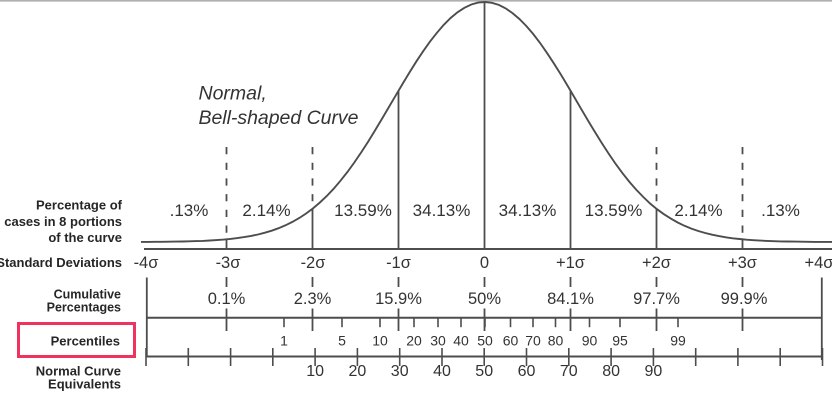 The image size is (832, 405). Describe the element at coordinates (570, 263) in the screenshot. I see `svg-text: +1σ` at that location.